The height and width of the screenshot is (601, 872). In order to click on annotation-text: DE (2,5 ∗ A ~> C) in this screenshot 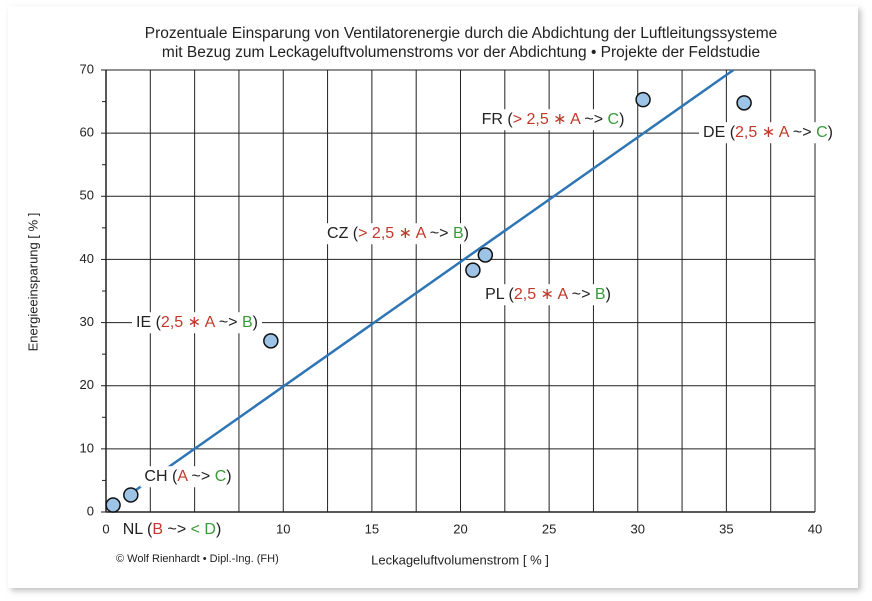, I will do `click(768, 132)`.